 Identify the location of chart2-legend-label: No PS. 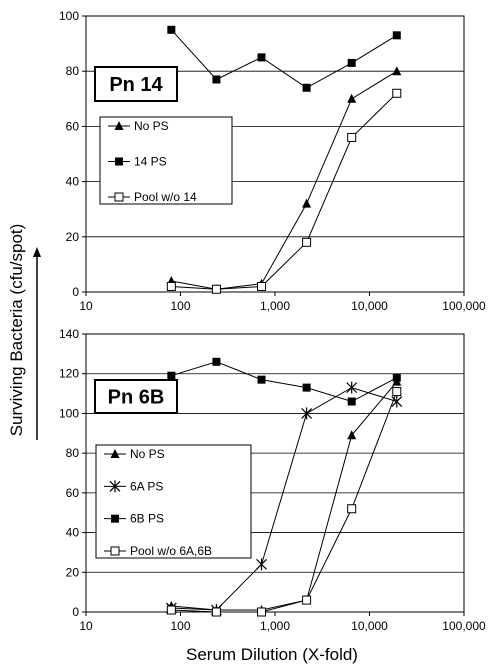
(147, 454).